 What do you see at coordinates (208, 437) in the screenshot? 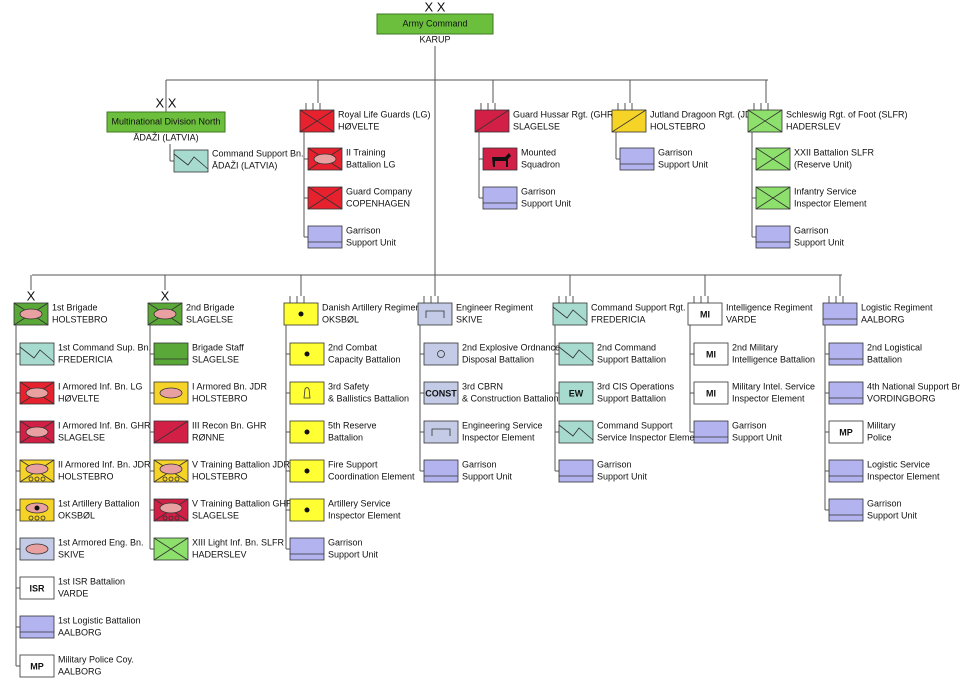
I see `unit-label: RØNNE` at bounding box center [208, 437].